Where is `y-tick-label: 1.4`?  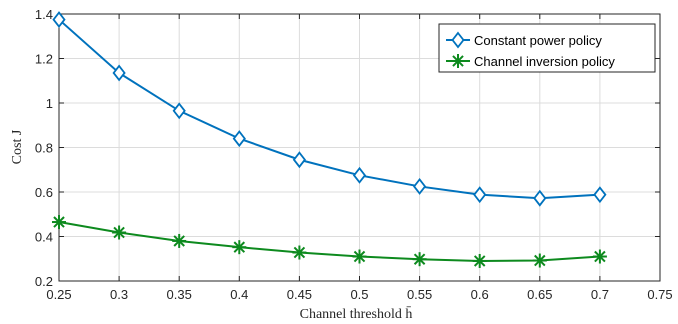 y-tick-label: 1.4 is located at coordinates (44, 14).